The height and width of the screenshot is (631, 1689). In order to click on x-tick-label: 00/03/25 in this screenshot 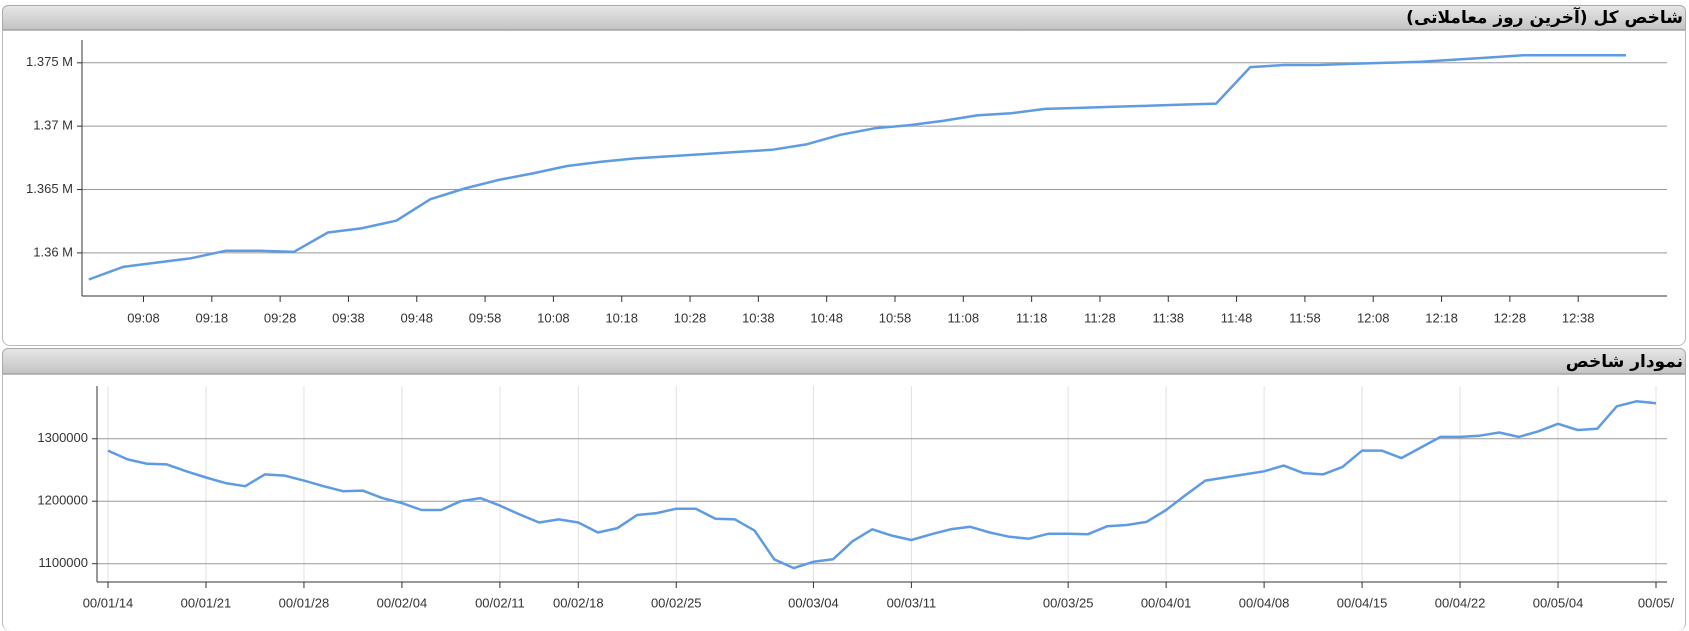, I will do `click(1068, 602)`.